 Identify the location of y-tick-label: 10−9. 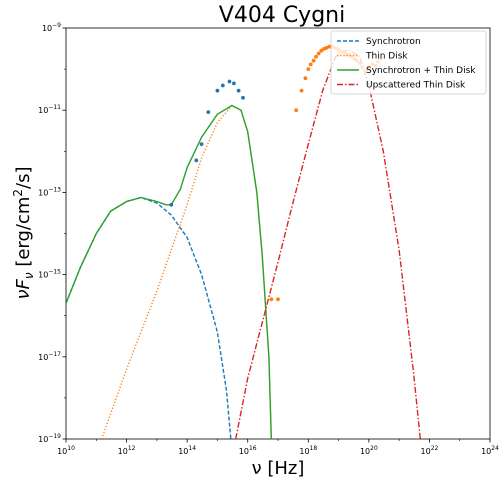
(51, 27).